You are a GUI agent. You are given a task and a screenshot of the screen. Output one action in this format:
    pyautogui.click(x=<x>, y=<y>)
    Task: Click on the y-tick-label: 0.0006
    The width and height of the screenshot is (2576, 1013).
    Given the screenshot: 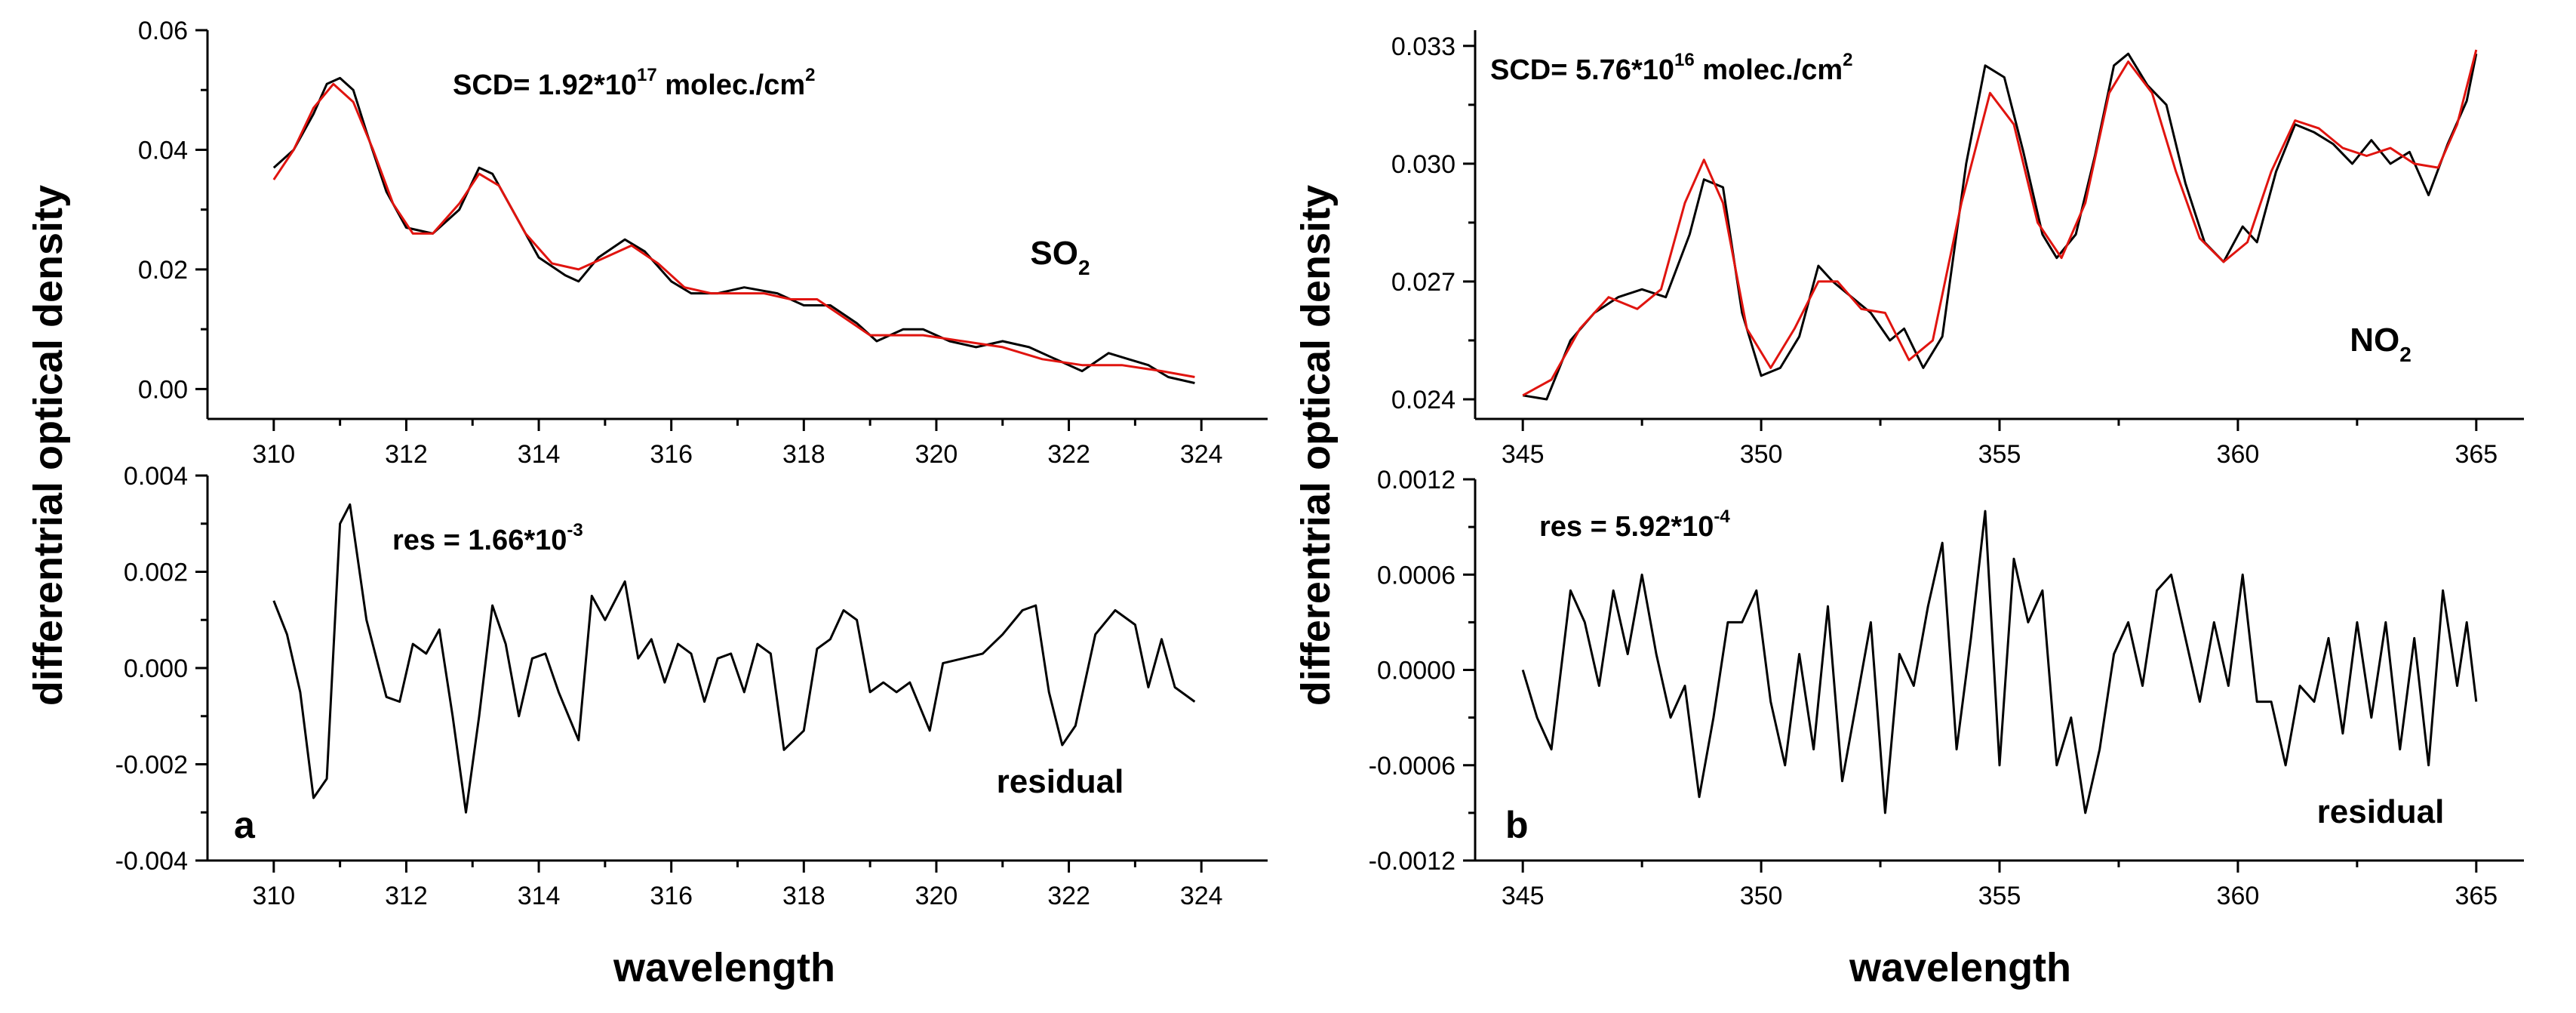 What is the action you would take?
    pyautogui.click(x=1416, y=575)
    